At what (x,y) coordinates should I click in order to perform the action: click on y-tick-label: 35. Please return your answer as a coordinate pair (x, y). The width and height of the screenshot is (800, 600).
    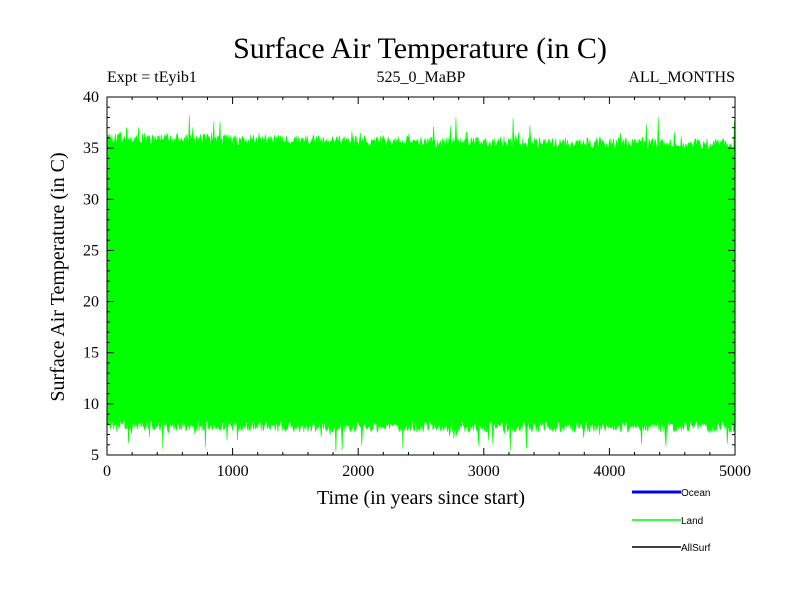
    Looking at the image, I should click on (91, 148).